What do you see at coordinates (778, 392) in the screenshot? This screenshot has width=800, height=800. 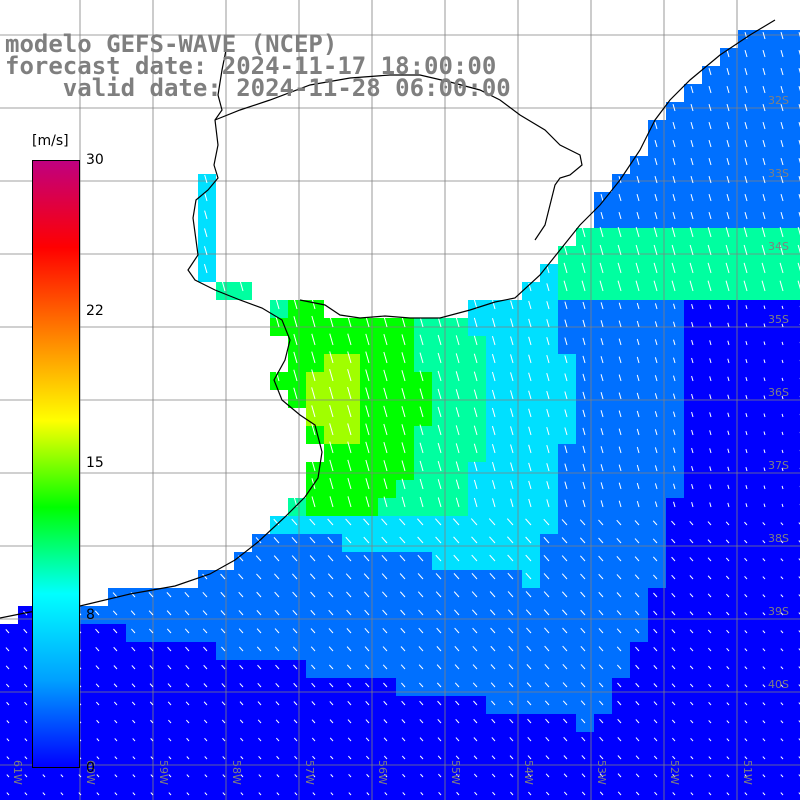 I see `latitude-label: 36S` at bounding box center [778, 392].